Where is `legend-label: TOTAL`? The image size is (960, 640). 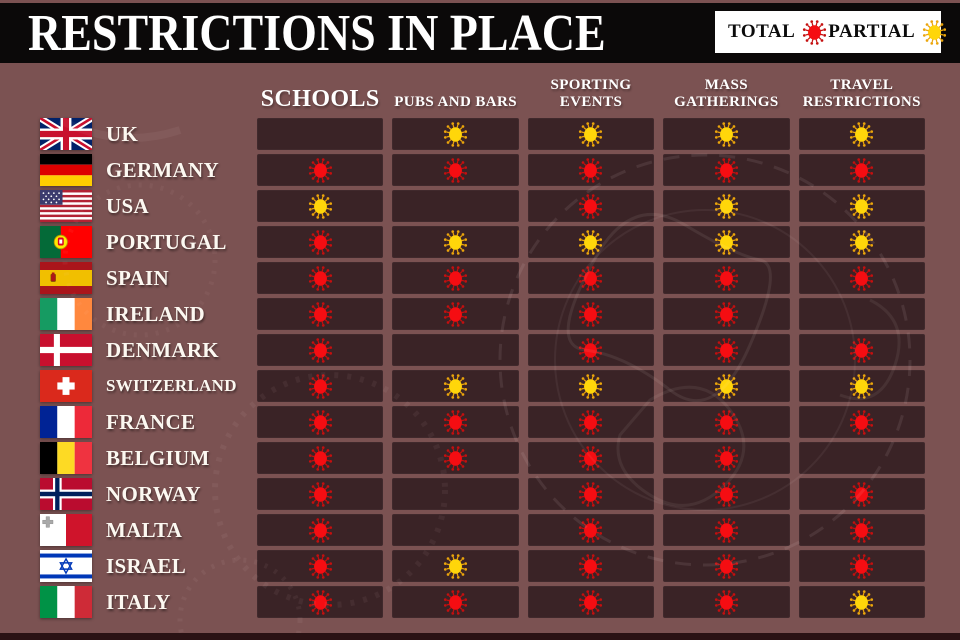 legend-label: TOTAL is located at coordinates (762, 31).